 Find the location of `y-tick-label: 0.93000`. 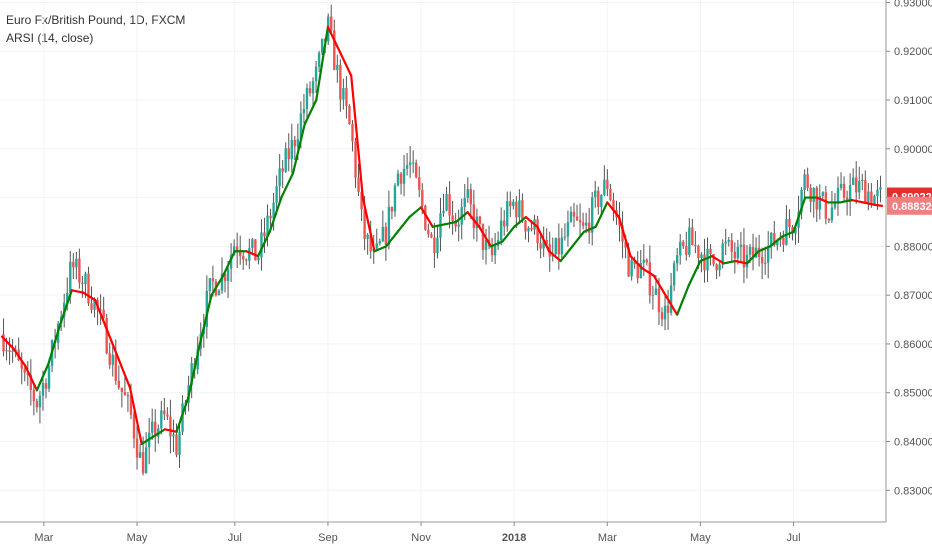

y-tick-label: 0.93000 is located at coordinates (913, 4).